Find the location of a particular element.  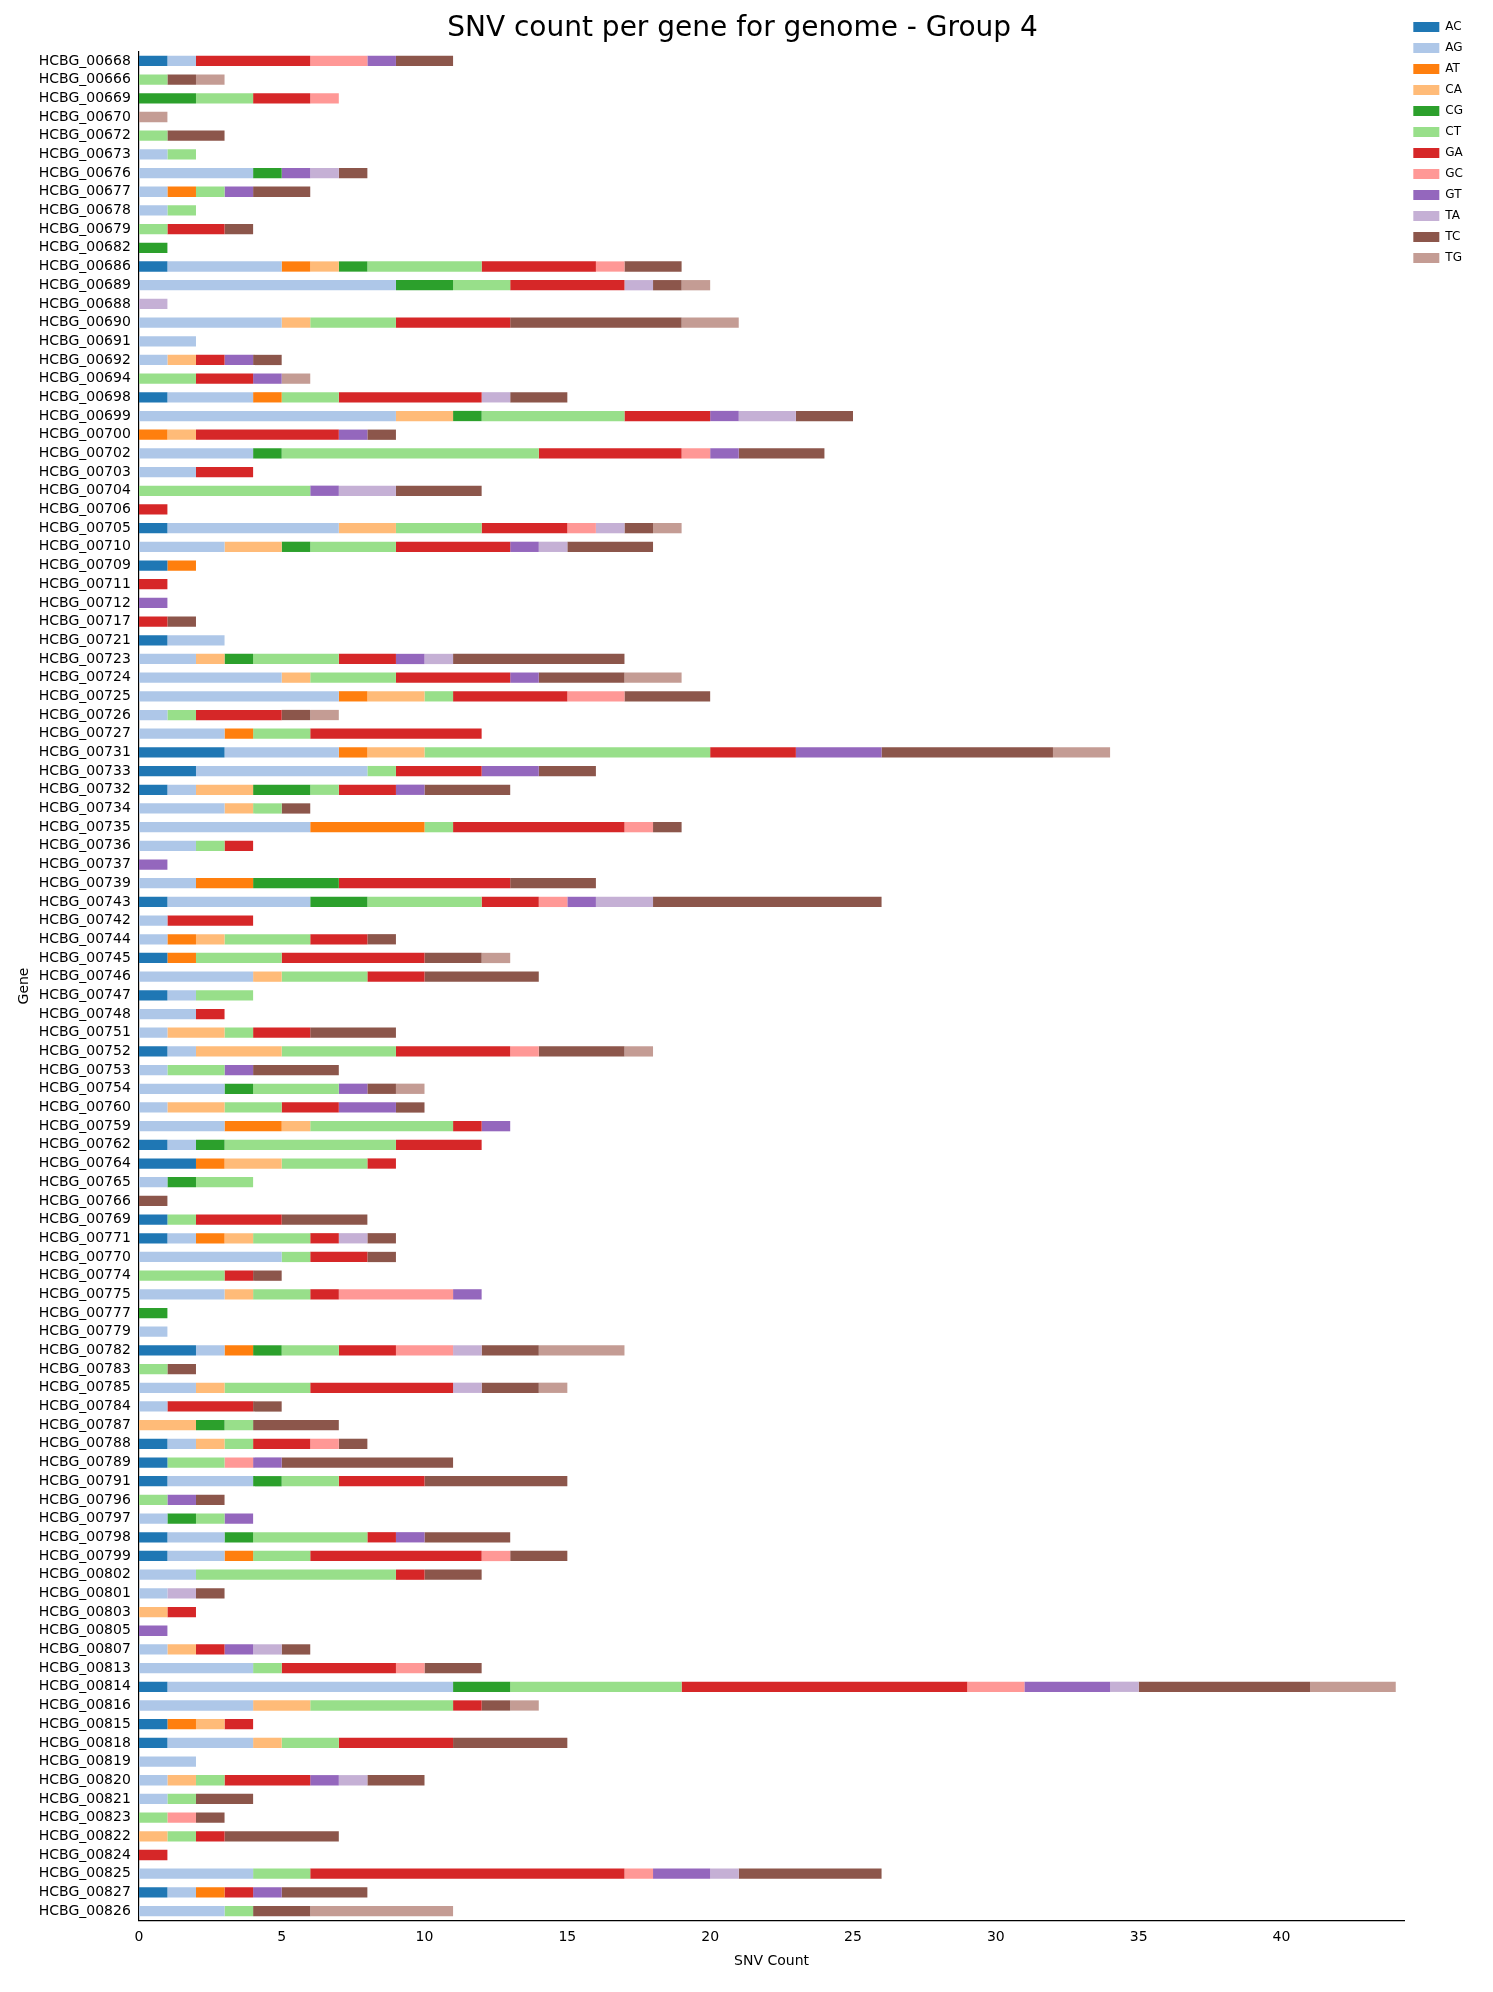

y-tick-label: HCBG_00802 is located at coordinates (84, 1573).